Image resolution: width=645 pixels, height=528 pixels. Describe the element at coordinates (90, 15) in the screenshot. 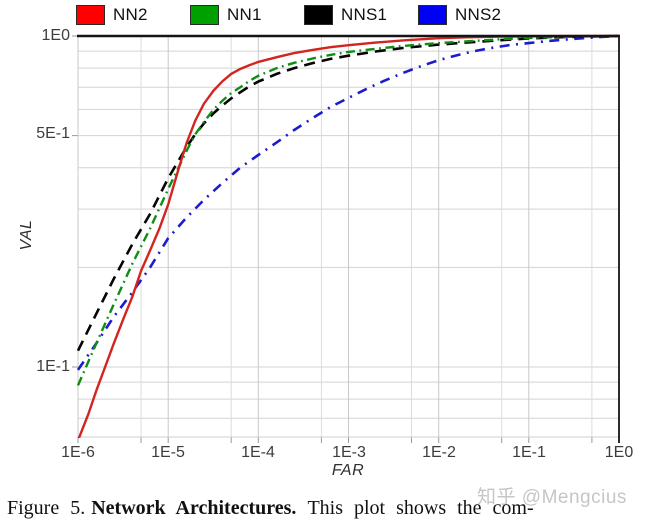

I see `legend-swatch-nn2` at that location.